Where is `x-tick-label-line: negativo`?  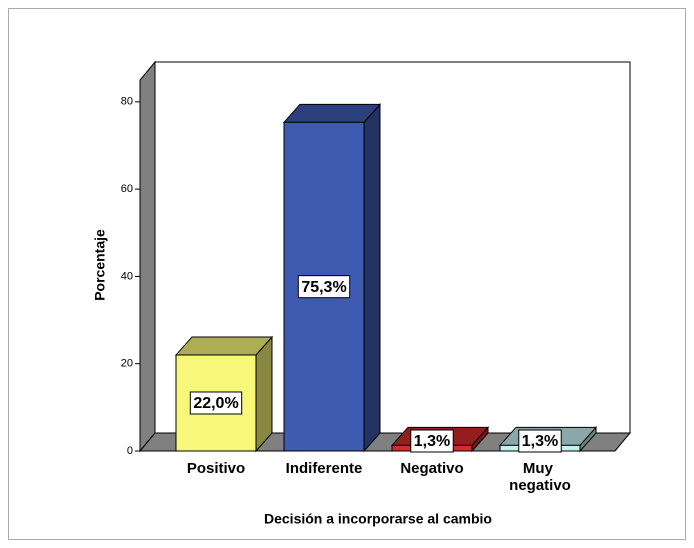 x-tick-label-line: negativo is located at coordinates (540, 485).